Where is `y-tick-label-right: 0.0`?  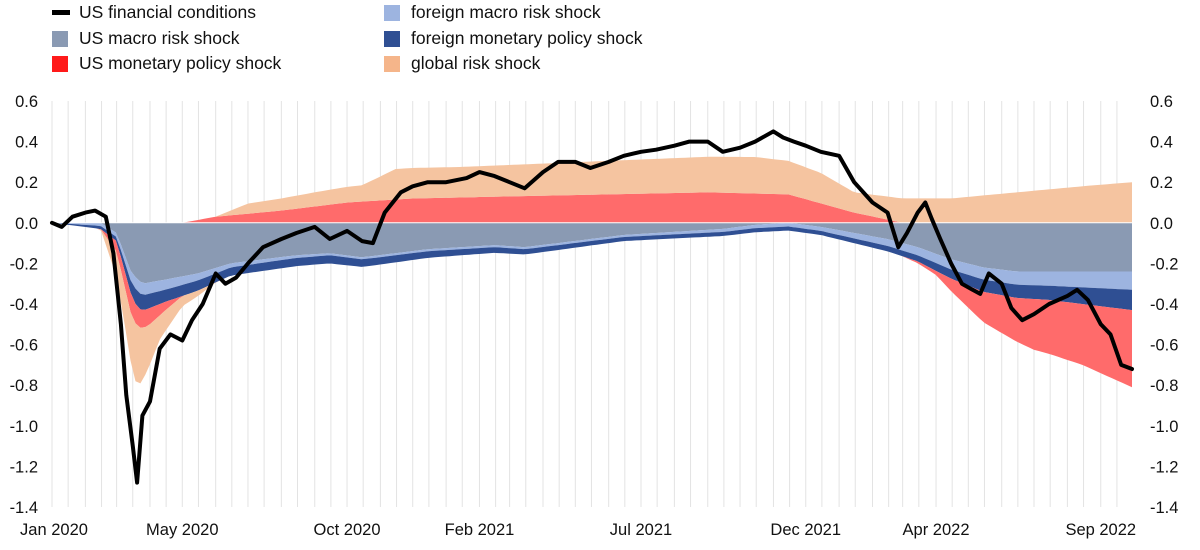
y-tick-label-right: 0.0 is located at coordinates (1161, 224).